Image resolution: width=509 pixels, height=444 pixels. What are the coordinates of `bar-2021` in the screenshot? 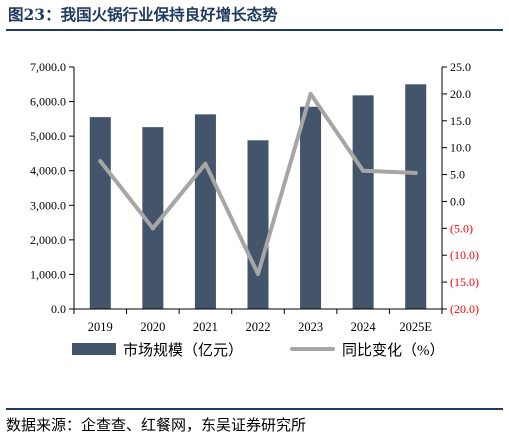 It's located at (205, 211).